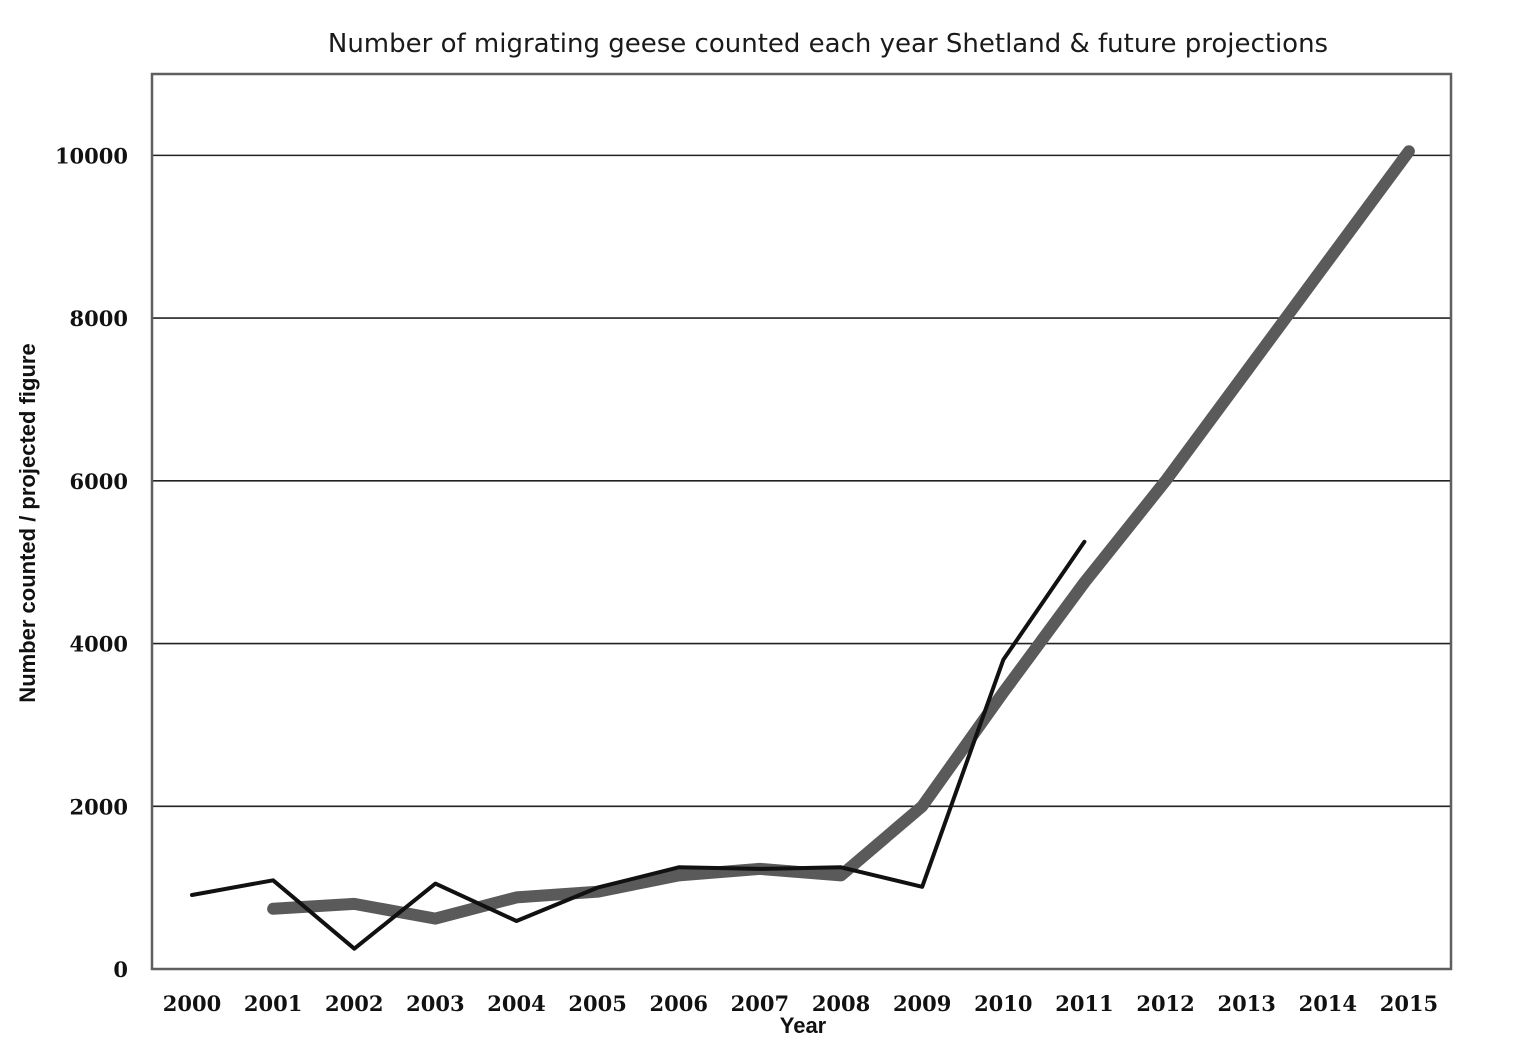 Image resolution: width=1515 pixels, height=1040 pixels. Describe the element at coordinates (516, 1003) in the screenshot. I see `x-tick-label: 2004` at that location.